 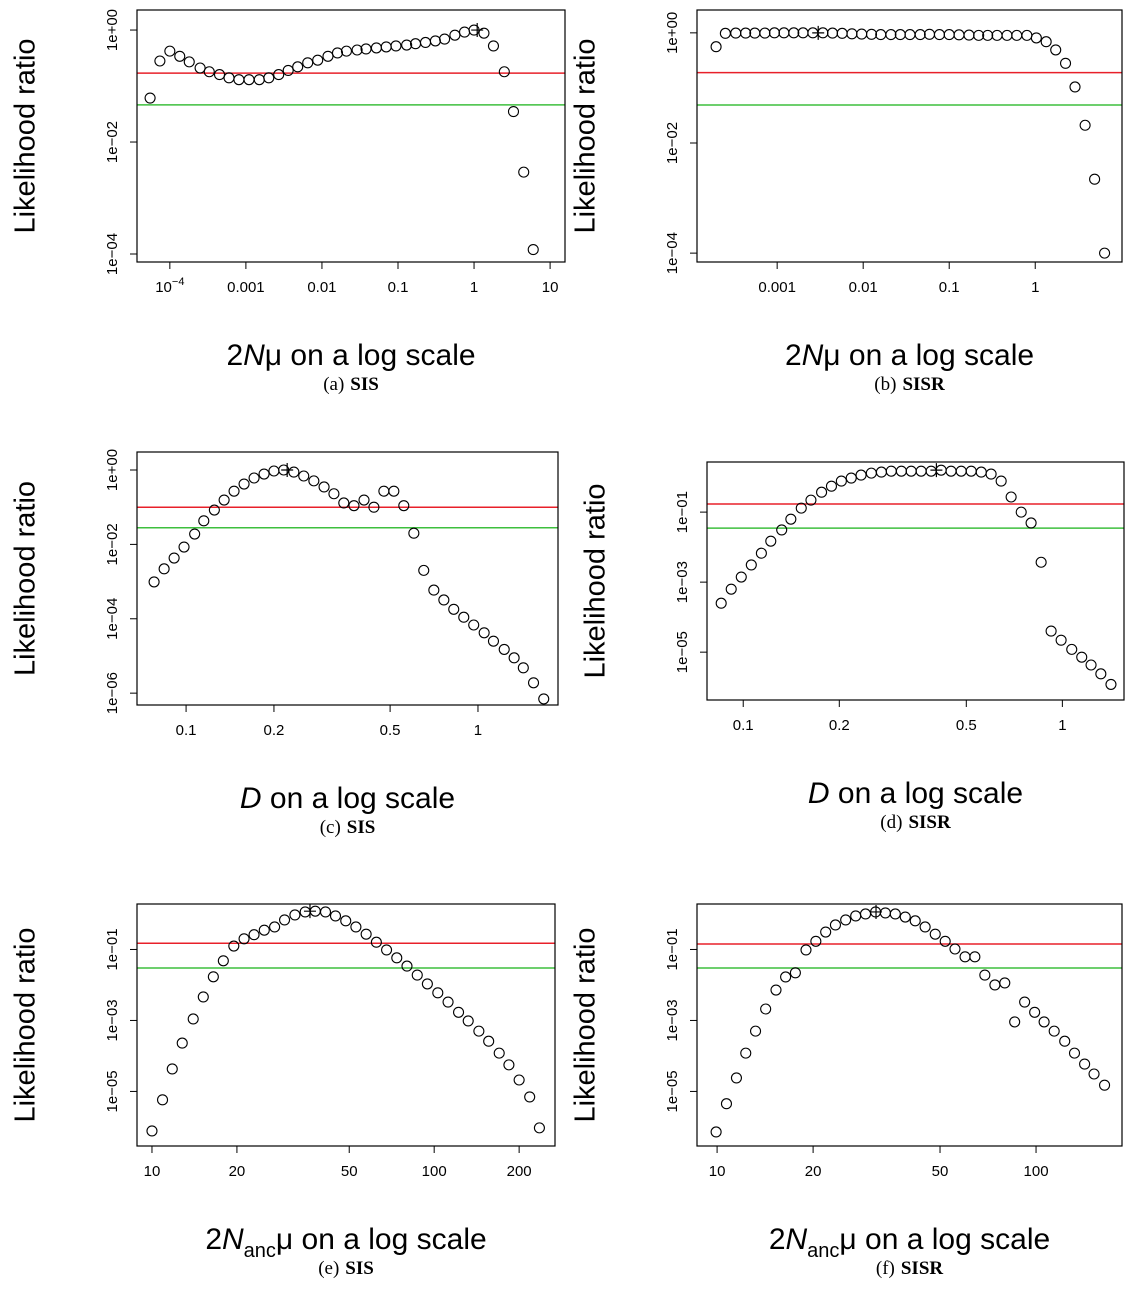 What do you see at coordinates (915, 822) in the screenshot?
I see `caption: (d) SISR` at bounding box center [915, 822].